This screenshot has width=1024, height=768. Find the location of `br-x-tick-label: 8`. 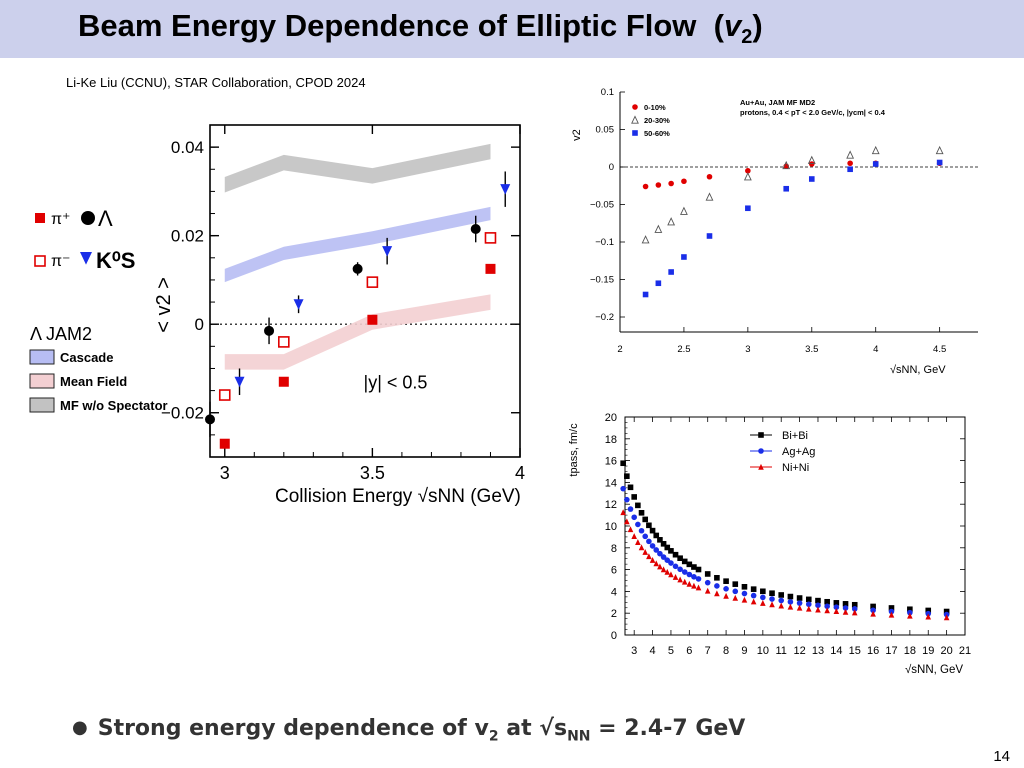

br-x-tick-label: 8 is located at coordinates (726, 651).